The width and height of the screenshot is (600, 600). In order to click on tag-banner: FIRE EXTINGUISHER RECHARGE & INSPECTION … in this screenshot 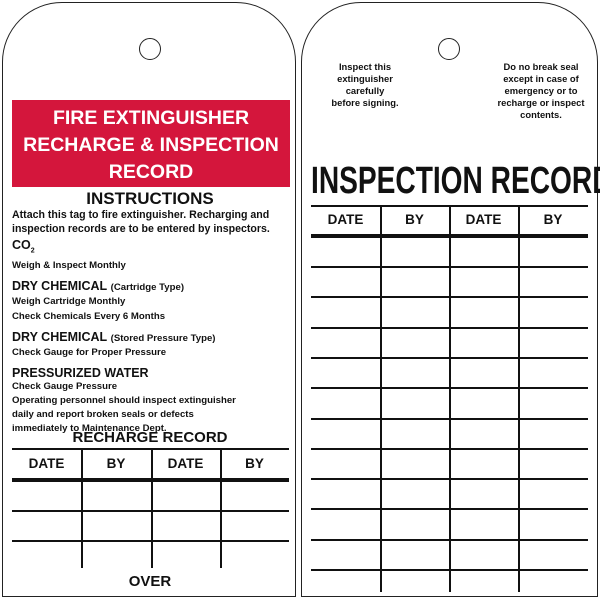, I will do `click(151, 143)`.